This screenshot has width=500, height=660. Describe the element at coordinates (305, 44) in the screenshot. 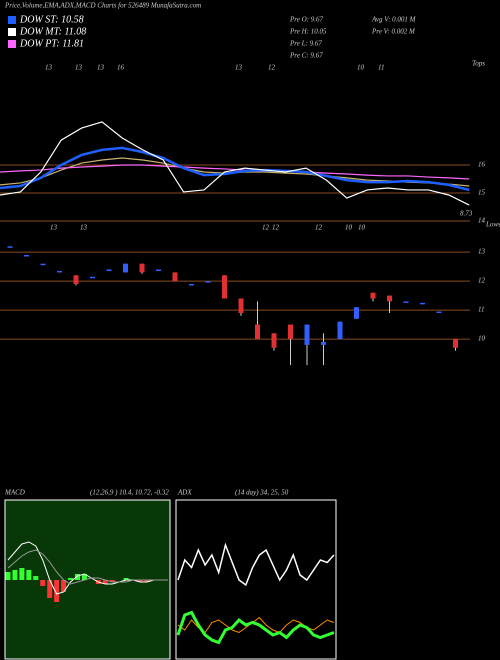

I see `stat: Pre L: 9.67` at that location.